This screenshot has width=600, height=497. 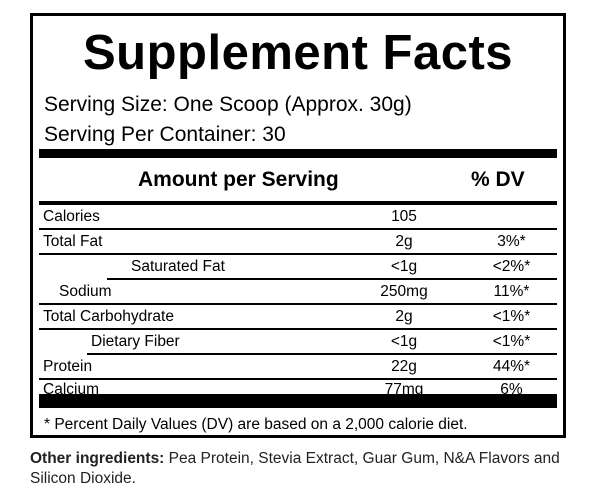 I want to click on row-sodium: Sodium 250mg 11%*, so click(x=298, y=292).